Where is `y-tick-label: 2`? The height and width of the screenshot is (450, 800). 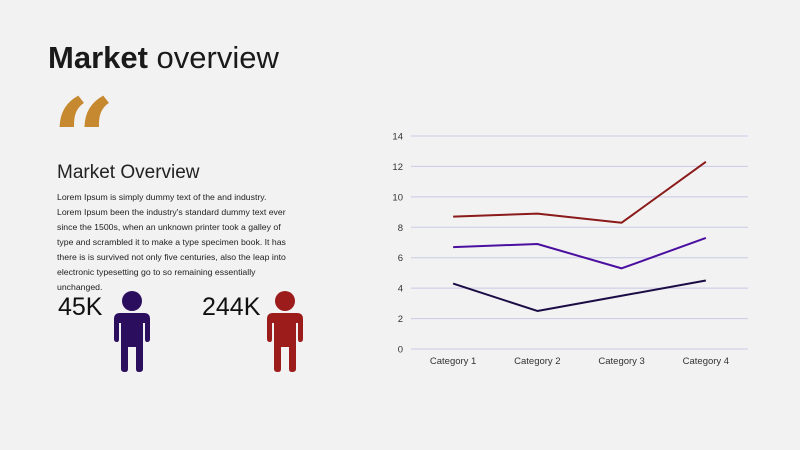
y-tick-label: 2 is located at coordinates (400, 319).